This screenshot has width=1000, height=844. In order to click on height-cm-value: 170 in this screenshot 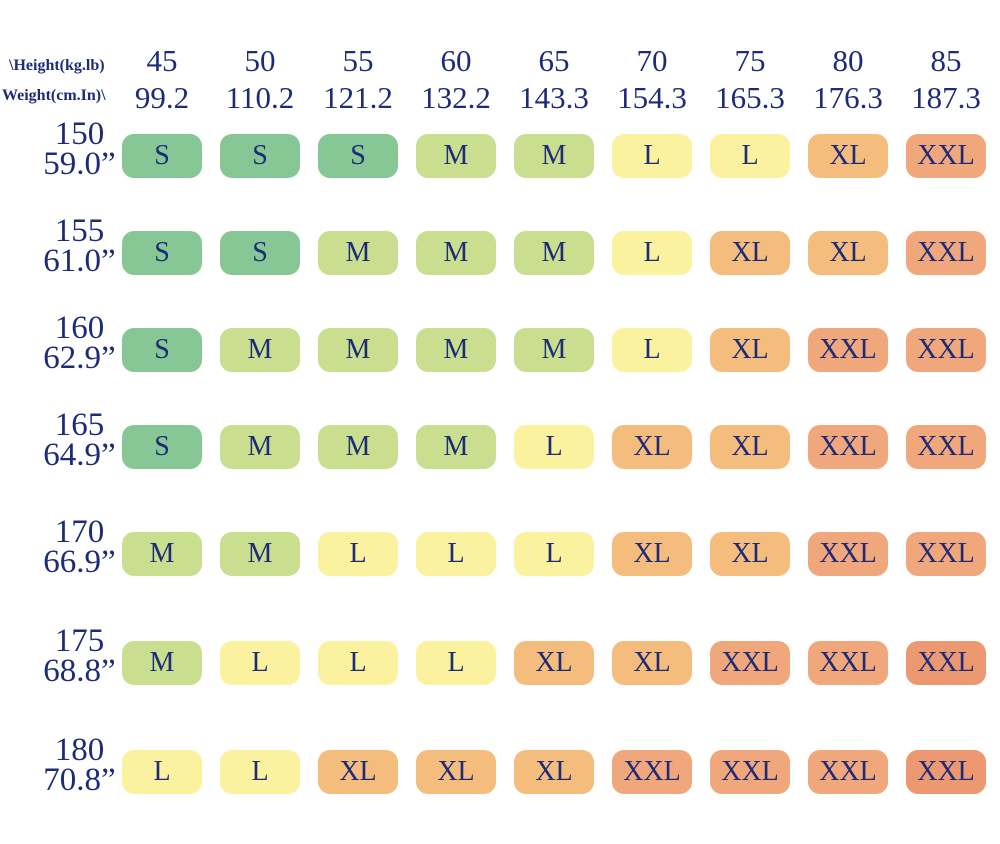, I will do `click(79, 532)`.